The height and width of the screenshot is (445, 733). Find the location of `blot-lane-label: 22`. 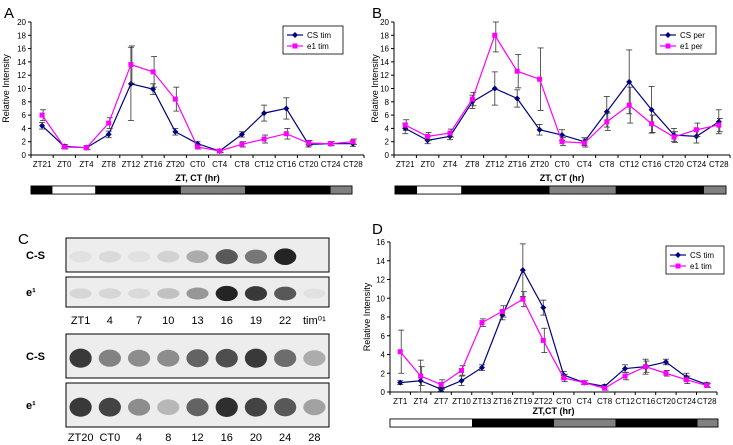

blot-lane-label: 22 is located at coordinates (285, 321).